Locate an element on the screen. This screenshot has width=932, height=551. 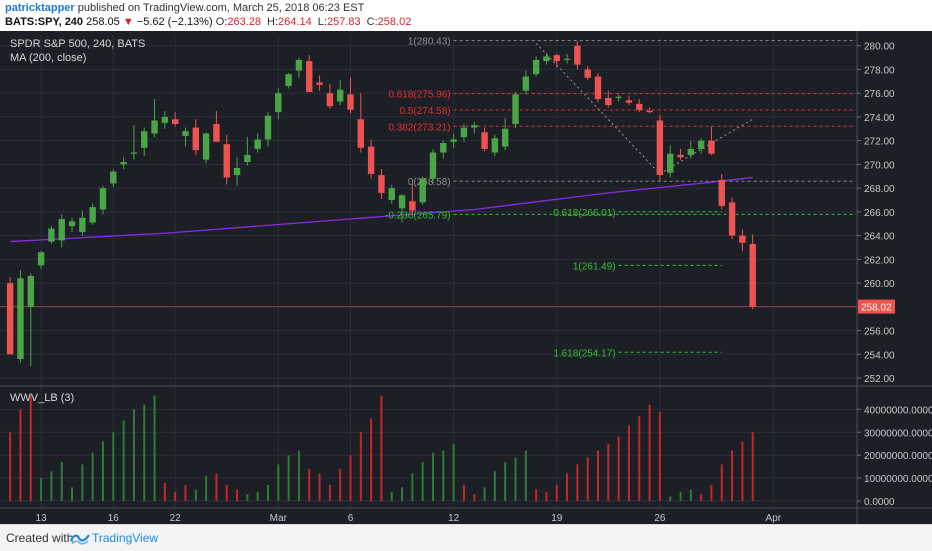
fib-level-label: 1(280.43) is located at coordinates (429, 42).